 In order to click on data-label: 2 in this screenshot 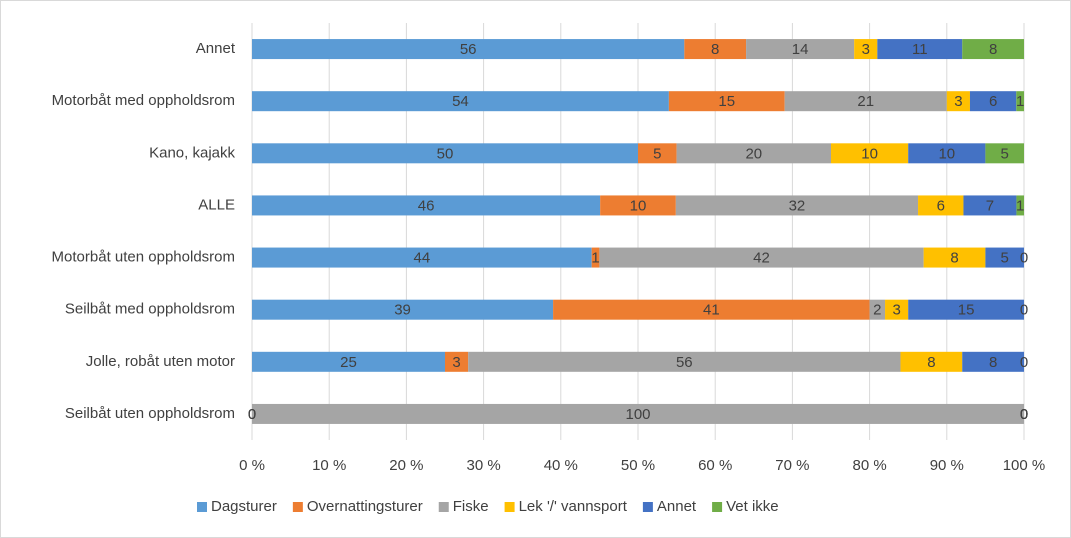, I will do `click(877, 310)`.